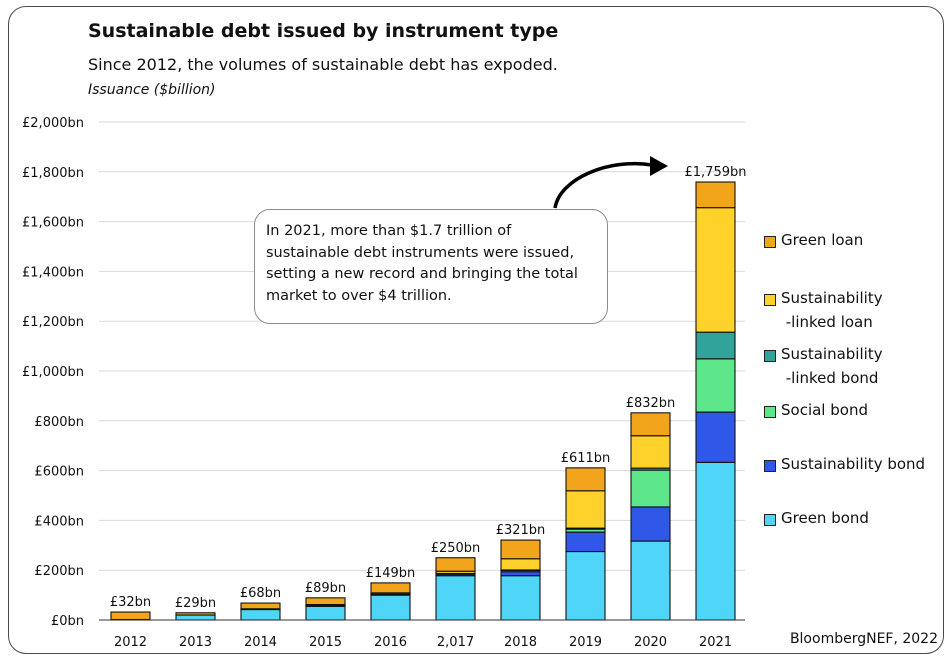  I want to click on y-tick-label: £600bn, so click(59, 472).